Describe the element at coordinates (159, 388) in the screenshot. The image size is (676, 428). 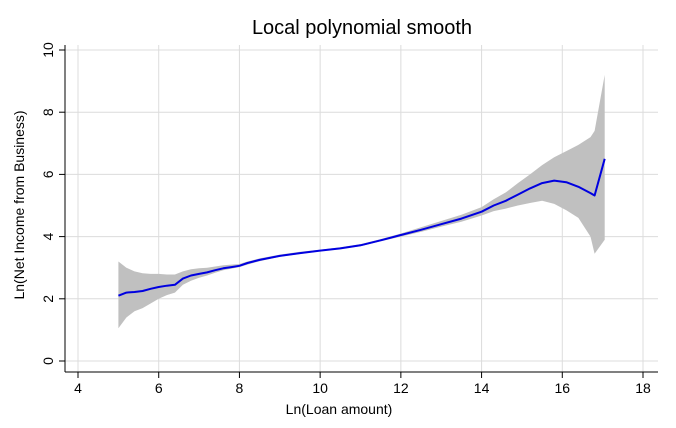
I see `x-tick-label: 6` at that location.